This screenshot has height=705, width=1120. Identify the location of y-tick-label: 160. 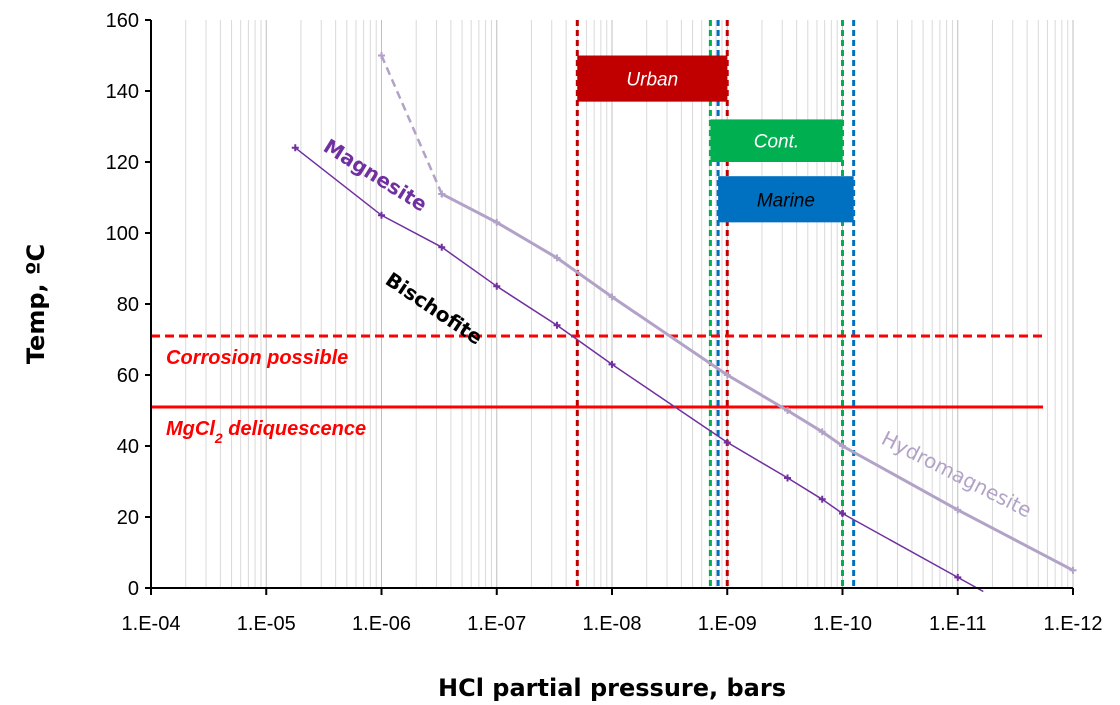
(122, 21).